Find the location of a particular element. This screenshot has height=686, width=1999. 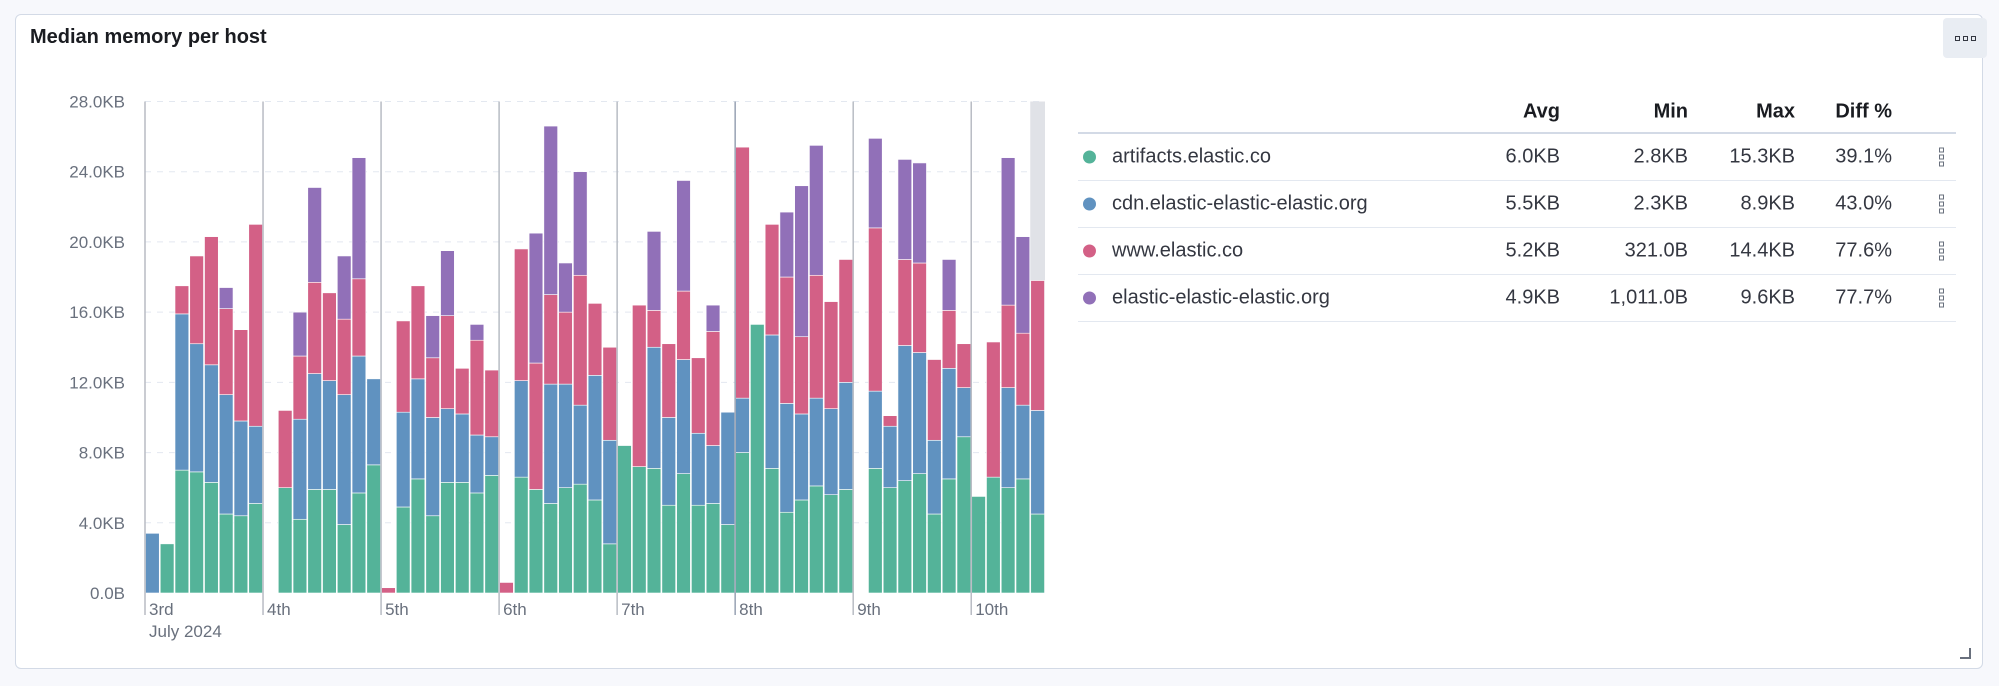

header-max: Max is located at coordinates (1775, 111).